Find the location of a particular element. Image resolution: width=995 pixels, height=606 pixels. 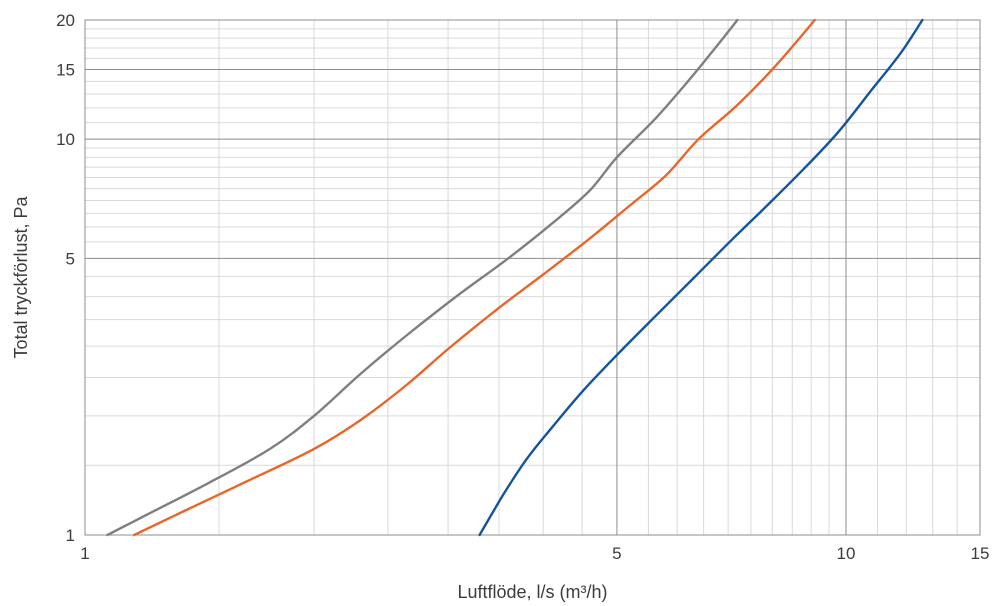

x-tick-label: 1 is located at coordinates (84, 553).